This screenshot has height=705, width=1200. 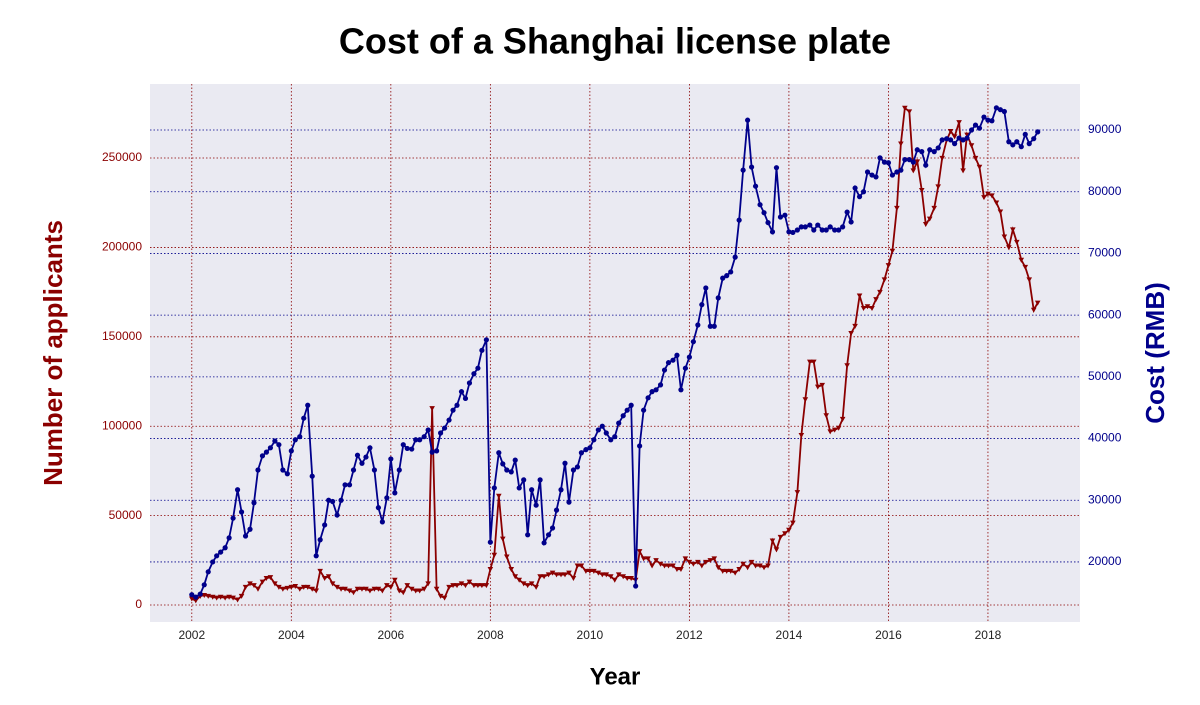 I want to click on y-tick-label: 50000, so click(x=126, y=515).